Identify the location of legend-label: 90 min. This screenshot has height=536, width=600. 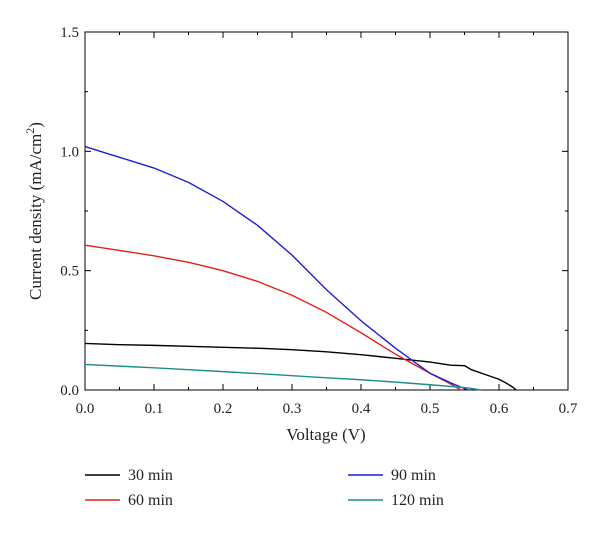
(413, 475).